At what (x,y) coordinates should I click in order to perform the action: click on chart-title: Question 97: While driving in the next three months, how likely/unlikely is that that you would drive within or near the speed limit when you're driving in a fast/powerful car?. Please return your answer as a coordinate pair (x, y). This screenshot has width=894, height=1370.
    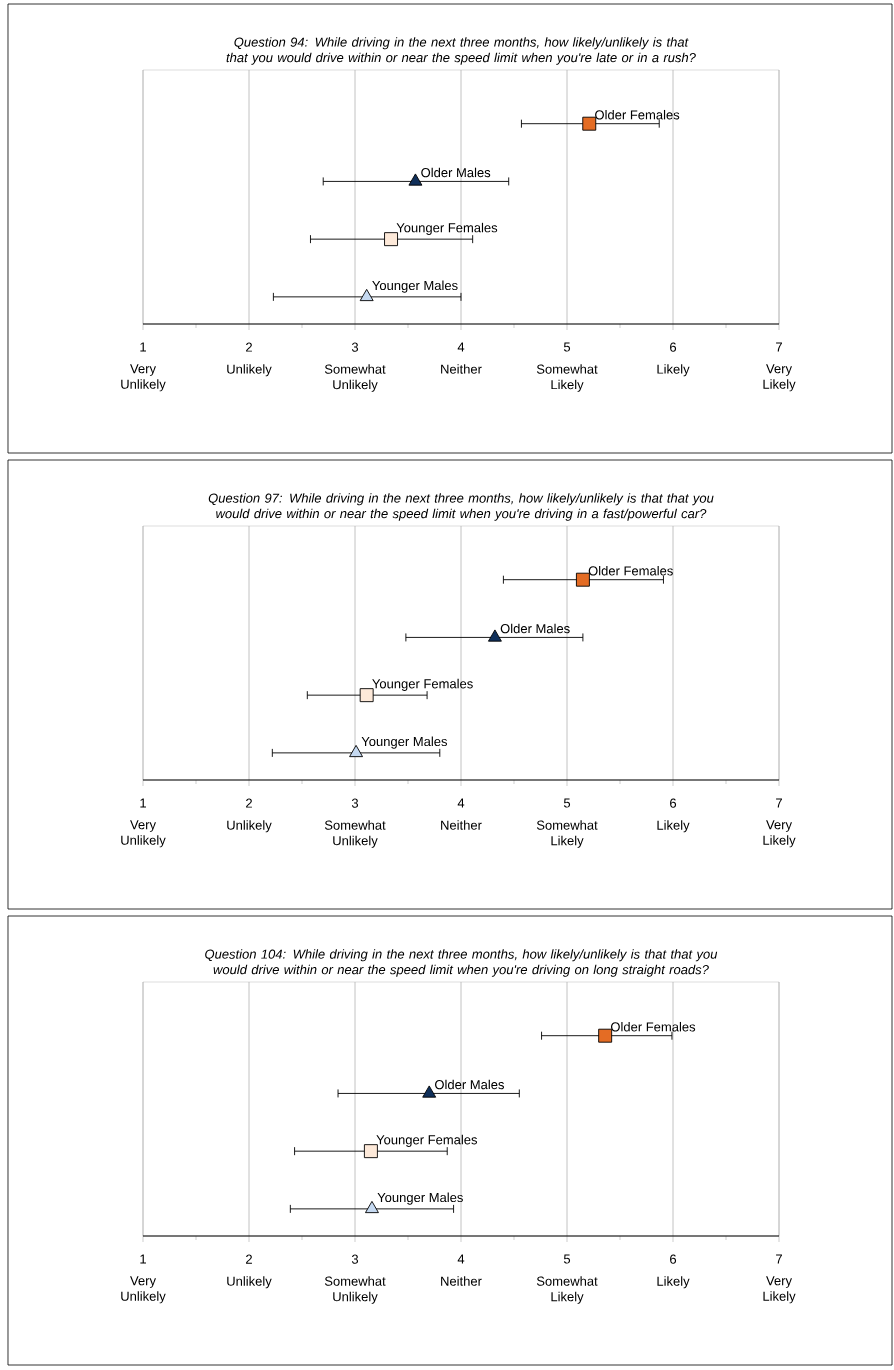
    Looking at the image, I should click on (461, 507).